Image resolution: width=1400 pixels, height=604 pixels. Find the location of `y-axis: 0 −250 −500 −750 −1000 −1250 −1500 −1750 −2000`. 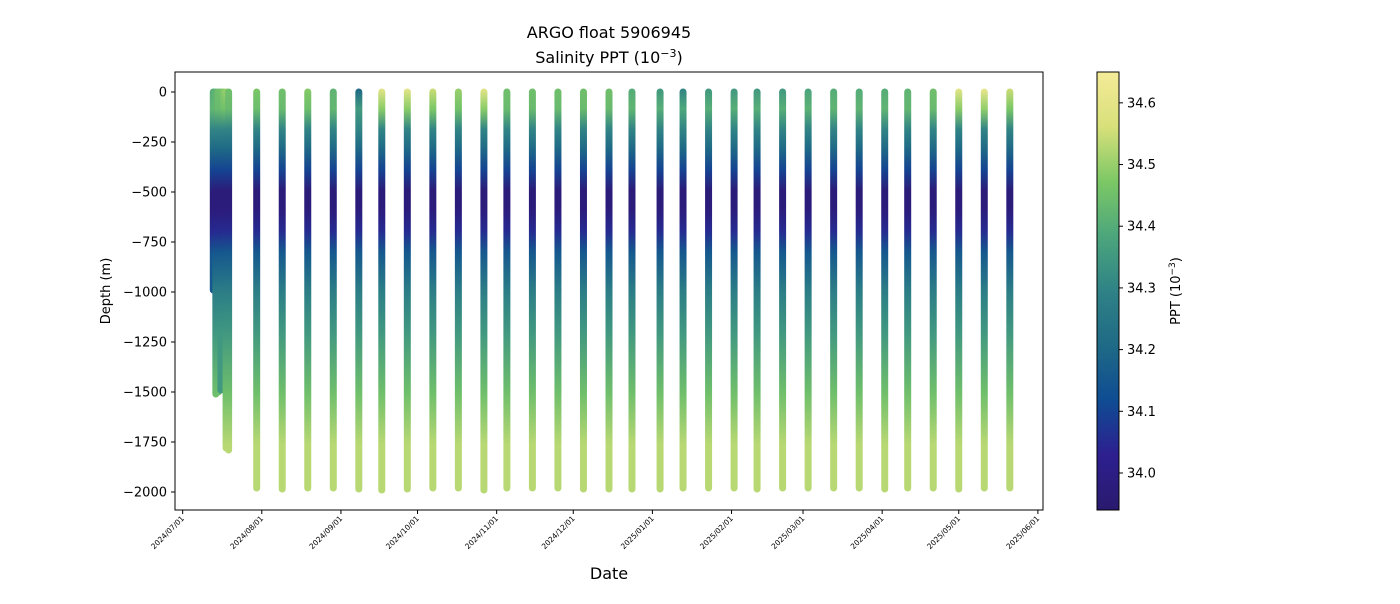

y-axis: 0 −250 −500 −750 −1000 −1250 −1500 −1750 −2000 is located at coordinates (149, 293).